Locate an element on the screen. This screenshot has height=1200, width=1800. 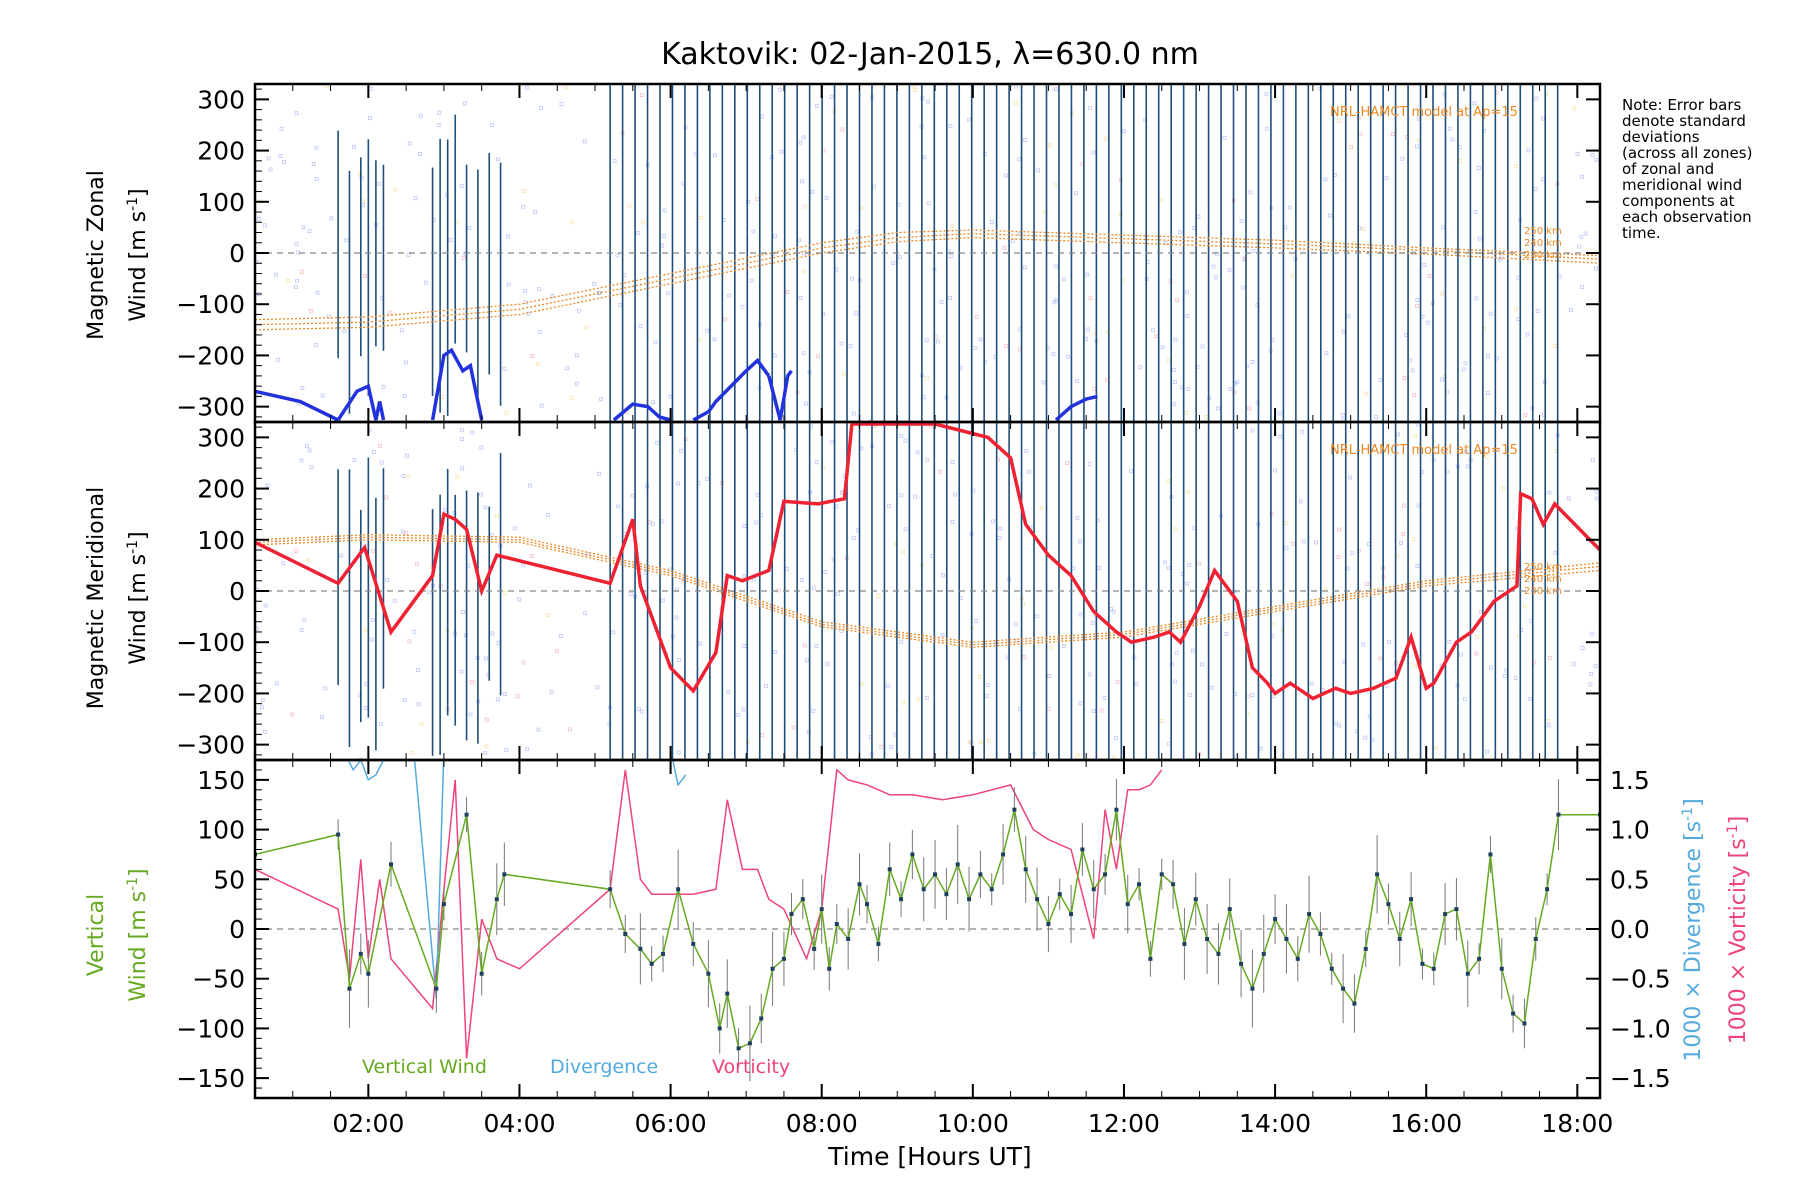
vertical-ylabel: Vertical Wind [m s-1] is located at coordinates (117, 934).